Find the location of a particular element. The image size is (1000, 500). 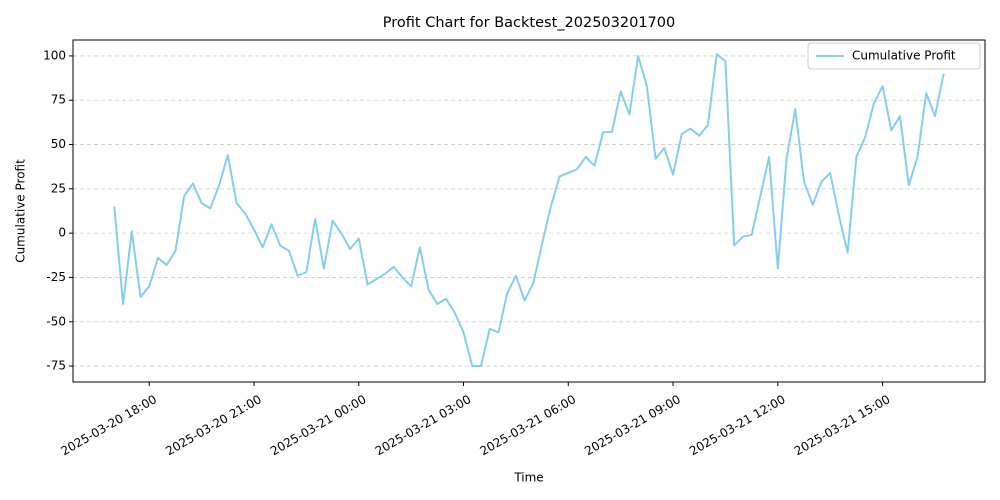

y-tick-label: -25 is located at coordinates (56, 277).